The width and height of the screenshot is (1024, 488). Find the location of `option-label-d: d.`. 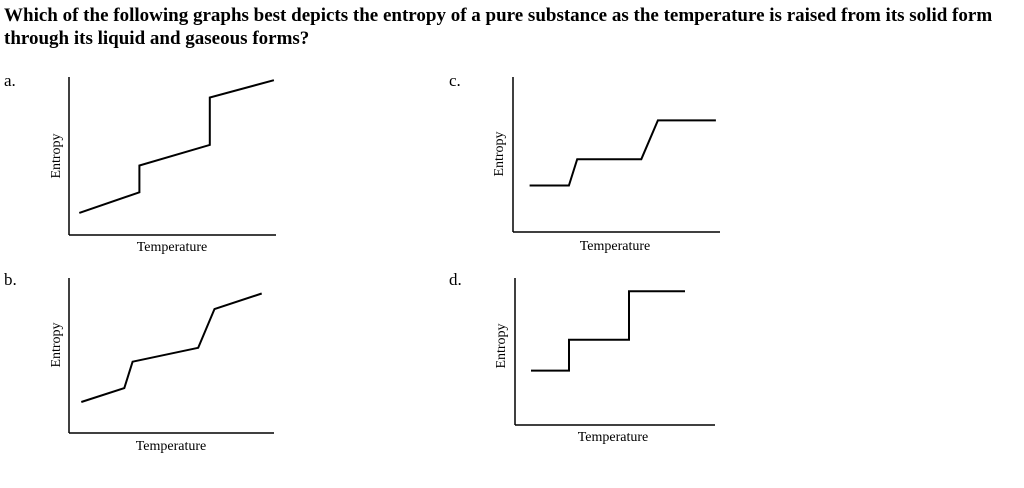

option-label-d: d. is located at coordinates (455, 279).